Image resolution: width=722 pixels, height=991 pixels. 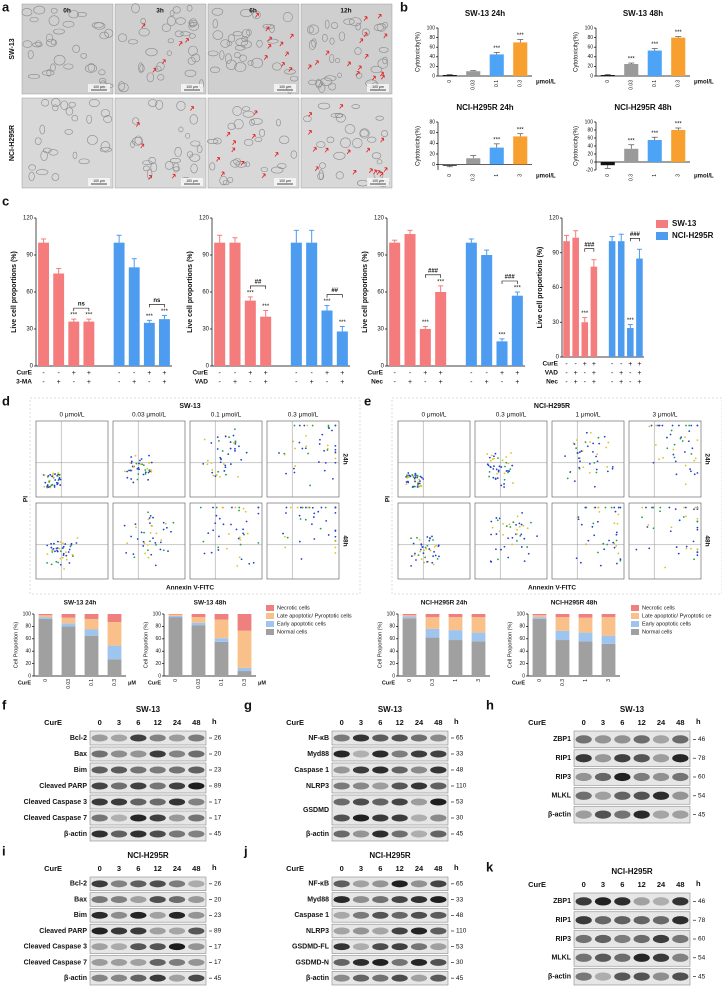 What do you see at coordinates (253, 143) in the screenshot?
I see `micrograph` at bounding box center [253, 143].